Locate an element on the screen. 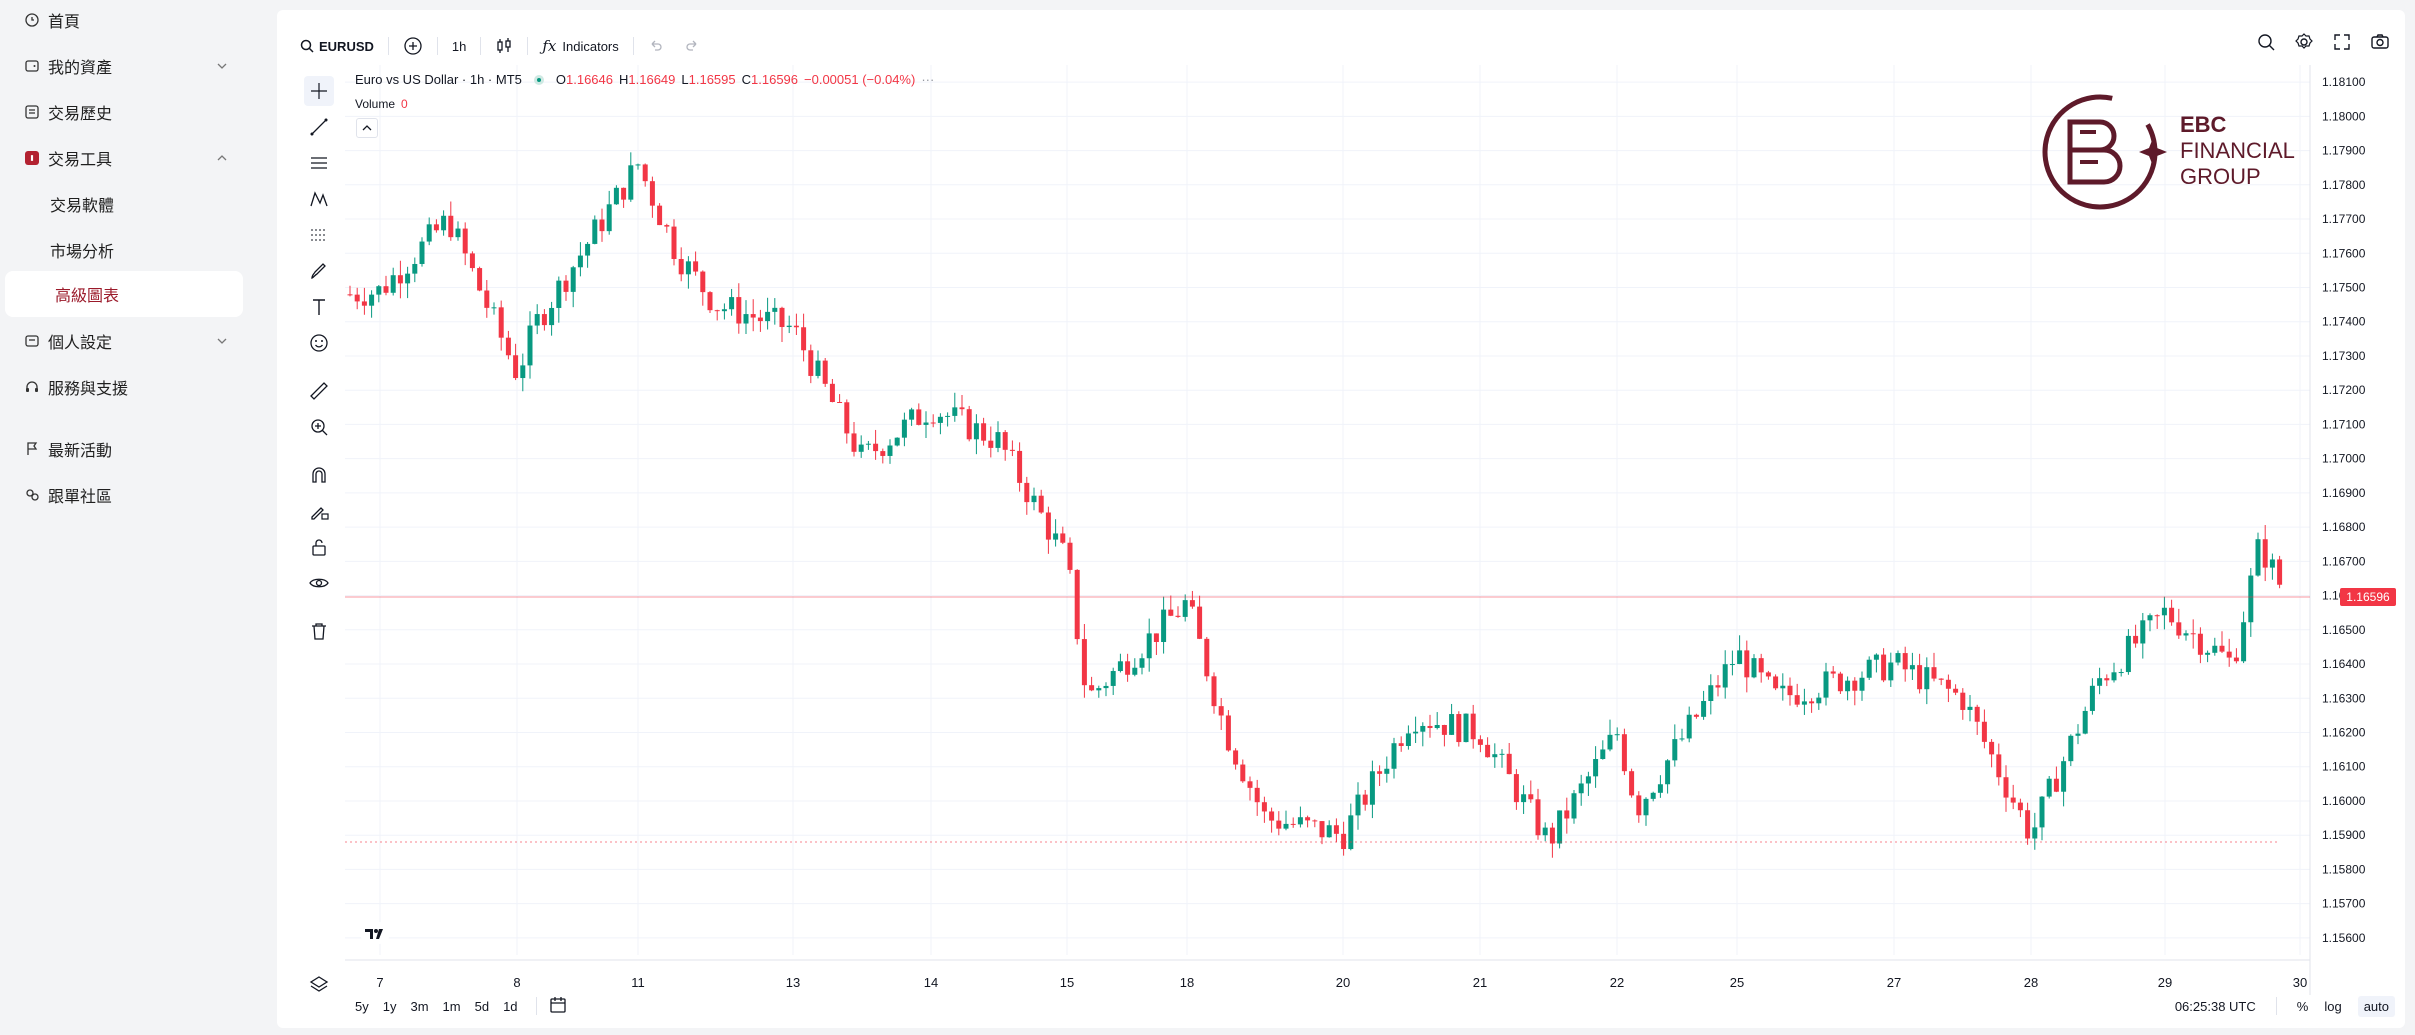 This screenshot has width=2415, height=1035. sidebar-item-trading-tools: 交易工具 is located at coordinates (122, 158).